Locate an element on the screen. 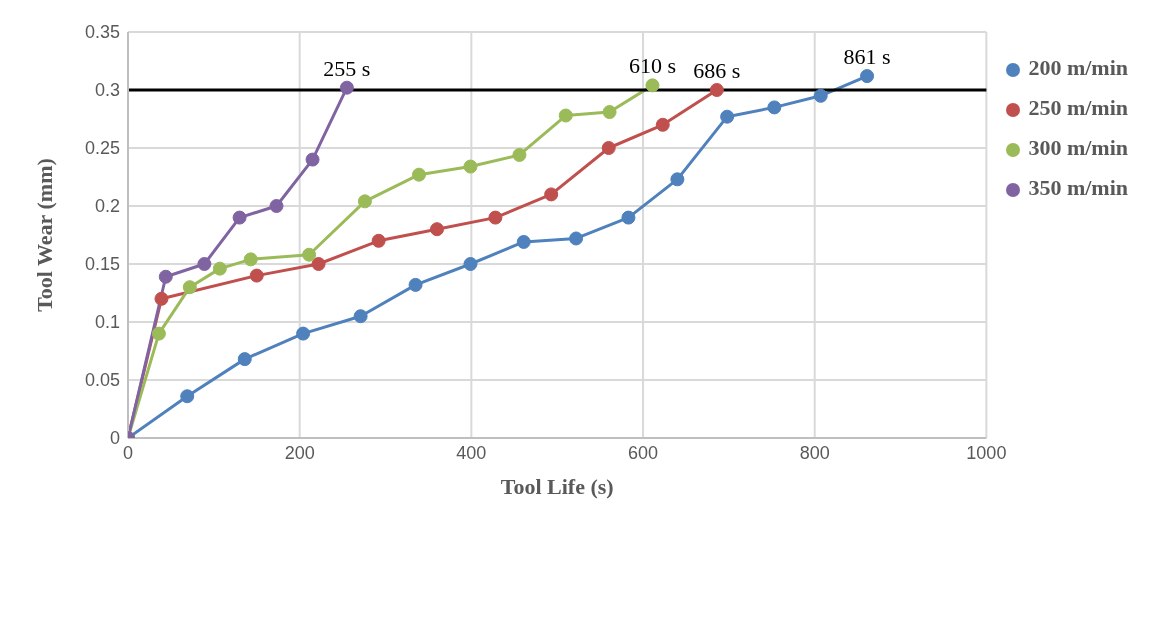  x-axis-title: Tool Life (s) is located at coordinates (557, 486).